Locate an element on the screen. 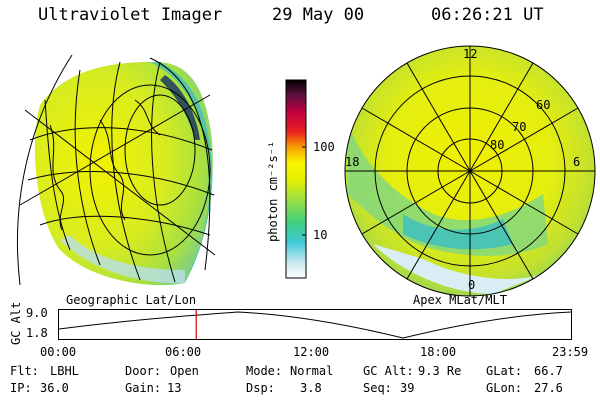 The height and width of the screenshot is (400, 600). glon-value: 27.6 is located at coordinates (548, 388).